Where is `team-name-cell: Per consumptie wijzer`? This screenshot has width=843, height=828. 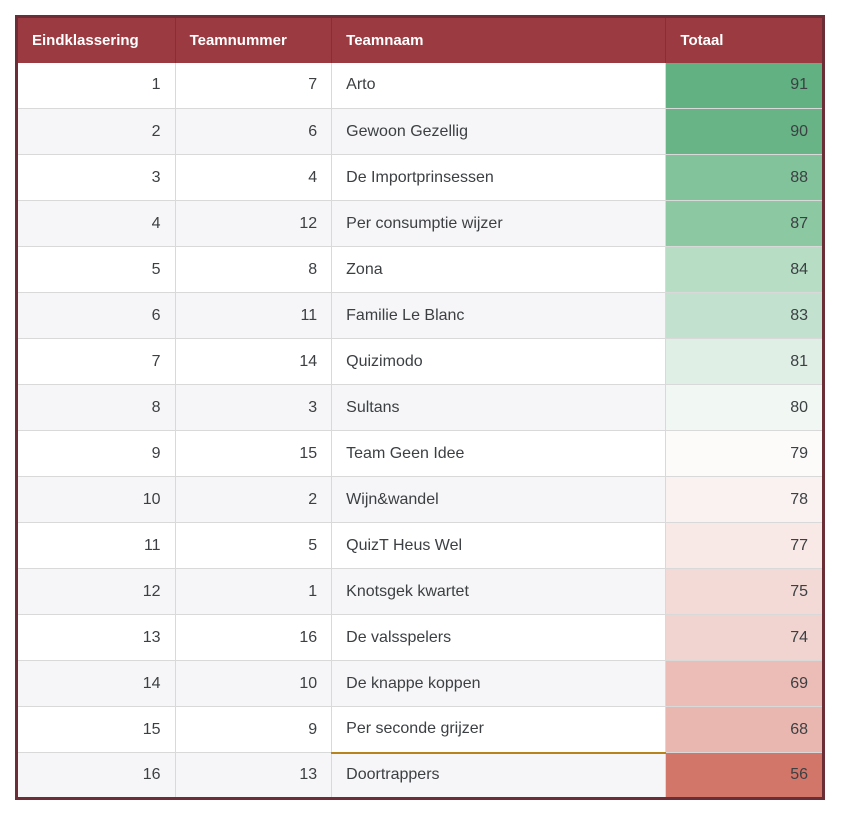
team-name-cell: Per consumptie wijzer is located at coordinates (498, 223).